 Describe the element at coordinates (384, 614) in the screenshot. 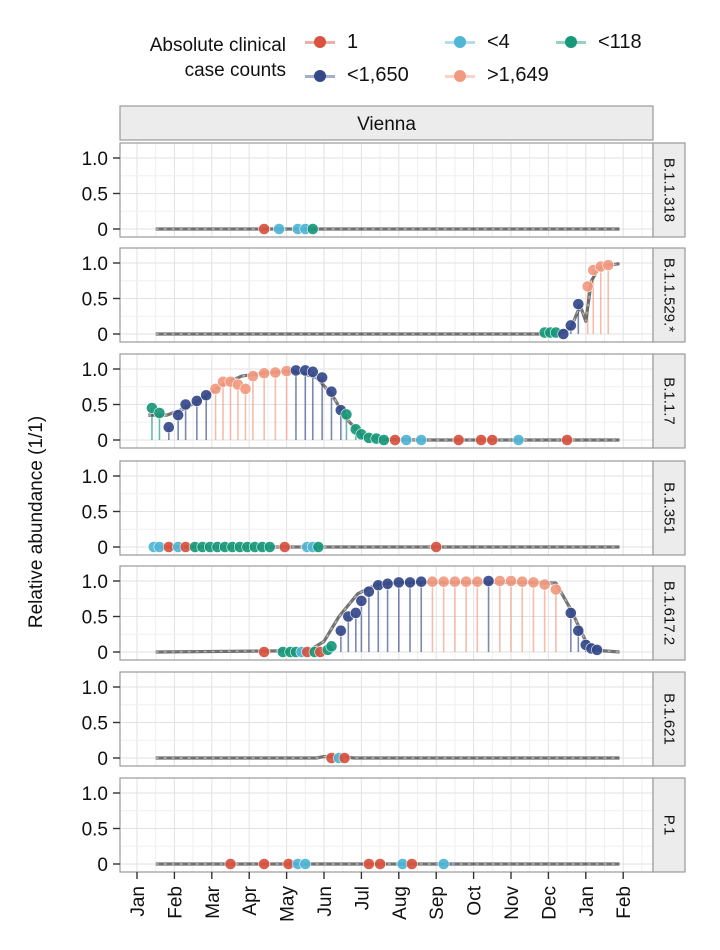

I see `panel-b-1-617-2: B.1.617.2 0 0.5 1.0` at that location.